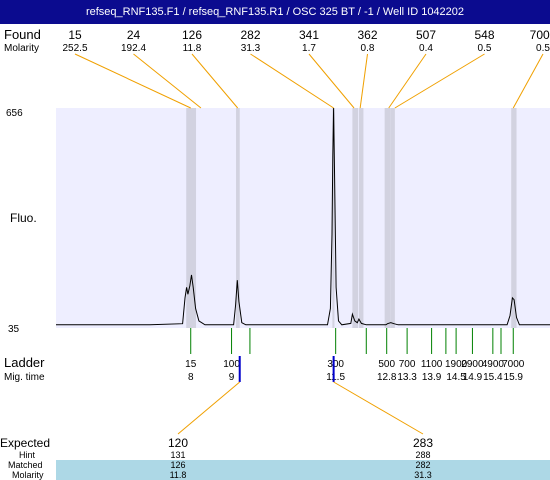 Image resolution: width=550 pixels, height=480 pixels. Describe the element at coordinates (484, 35) in the screenshot. I see `found-size-label: 548` at that location.